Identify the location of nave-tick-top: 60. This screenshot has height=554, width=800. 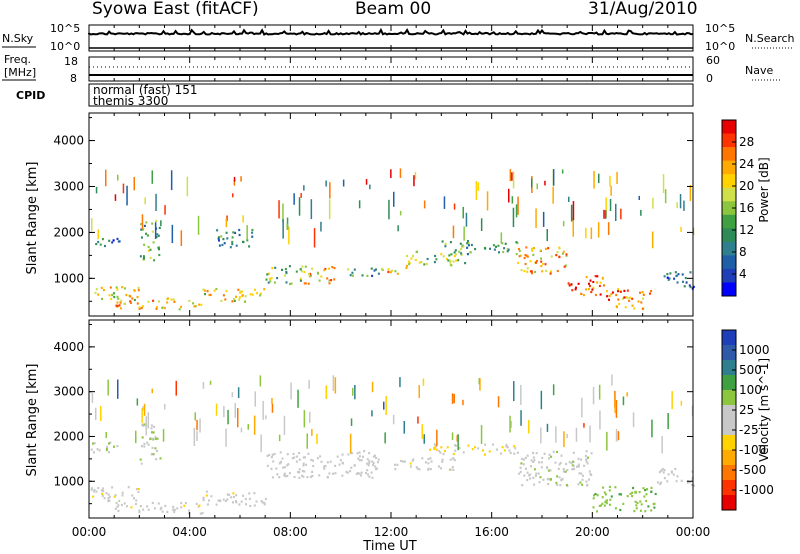
(713, 60).